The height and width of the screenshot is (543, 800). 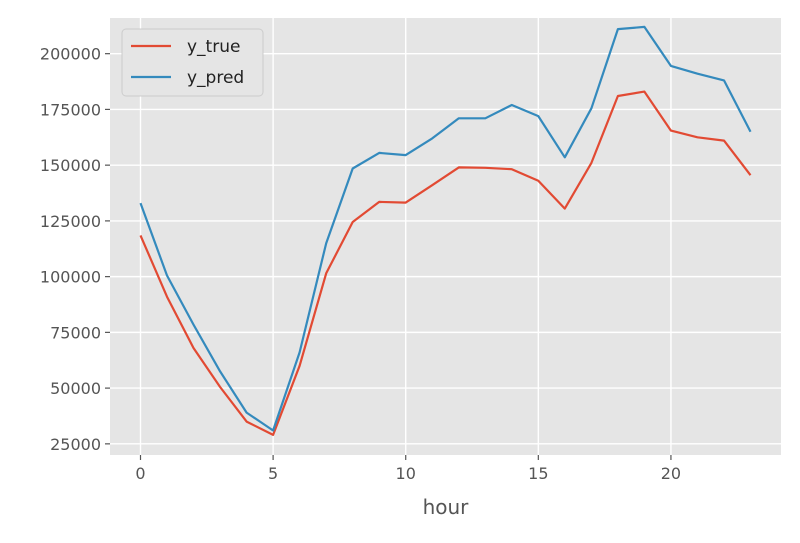 I want to click on y-tick-label: 75000, so click(x=75, y=332).